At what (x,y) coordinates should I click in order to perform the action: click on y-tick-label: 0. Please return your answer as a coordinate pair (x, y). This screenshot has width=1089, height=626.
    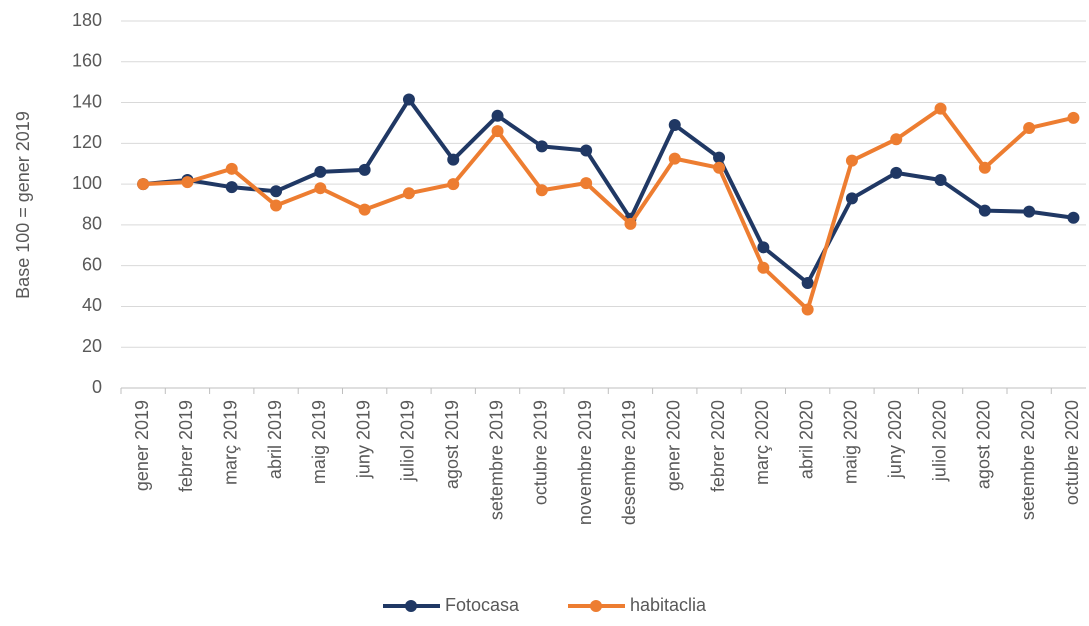
    Looking at the image, I should click on (97, 387).